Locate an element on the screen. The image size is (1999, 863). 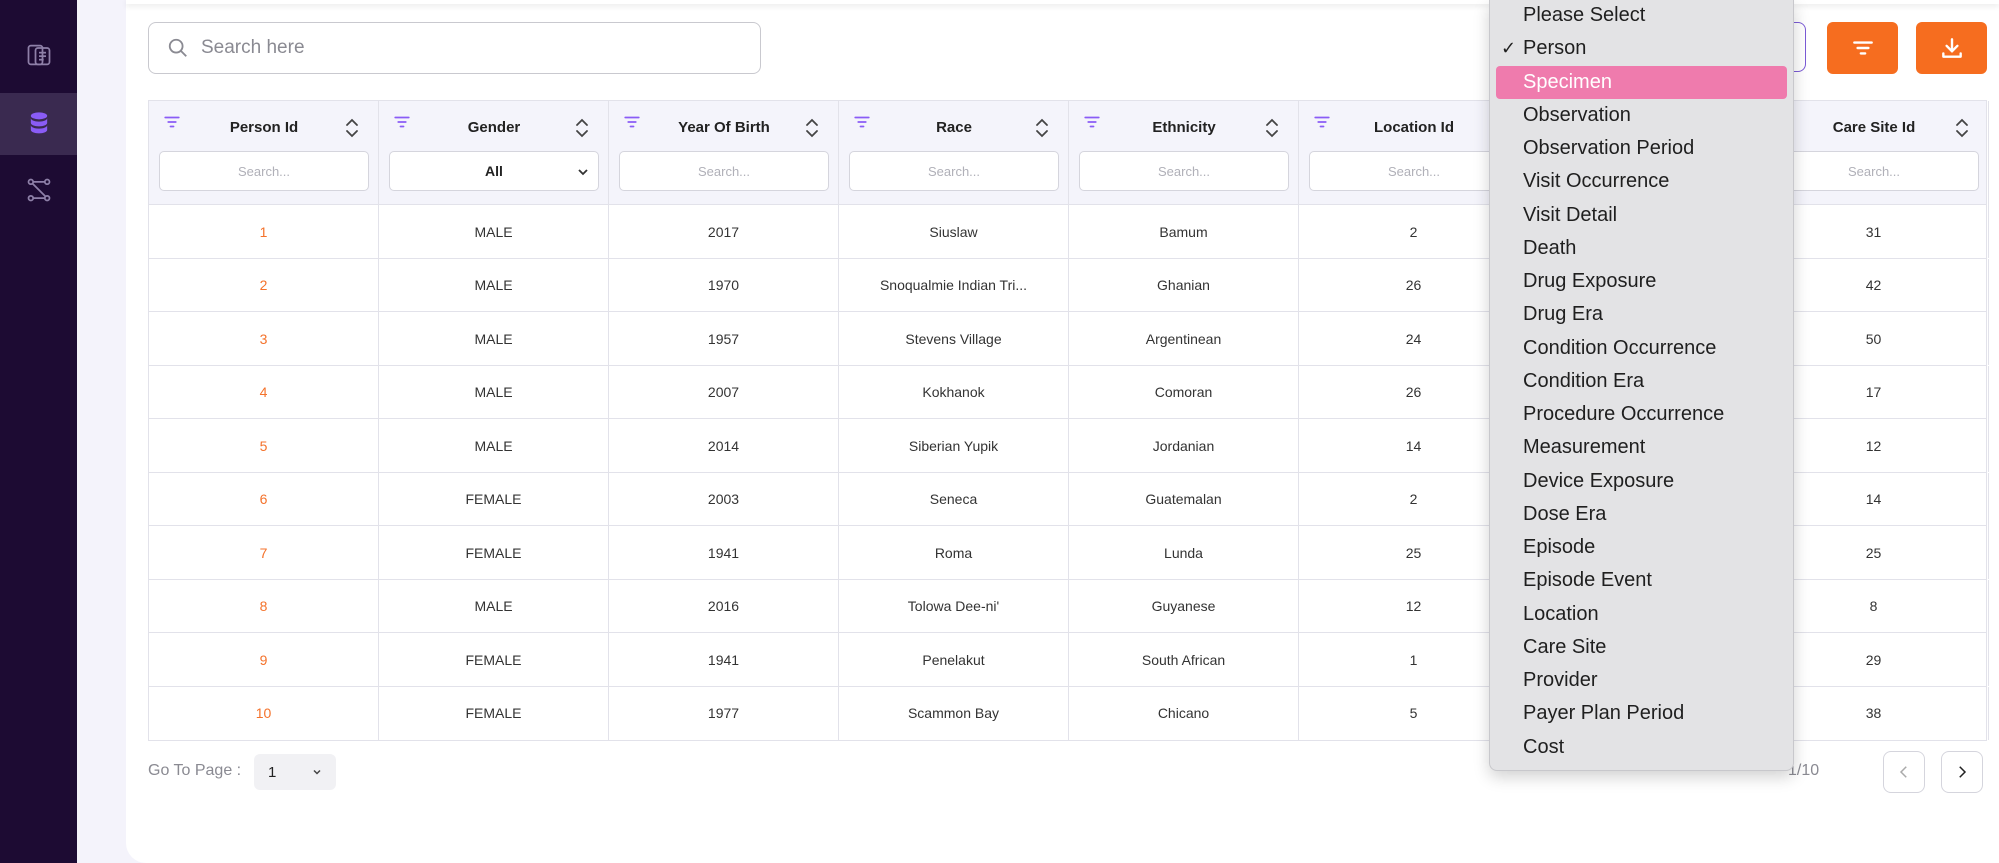
table-row: 7 FEMALE 1941 Roma Lunda 25 25 is located at coordinates (1069, 553).